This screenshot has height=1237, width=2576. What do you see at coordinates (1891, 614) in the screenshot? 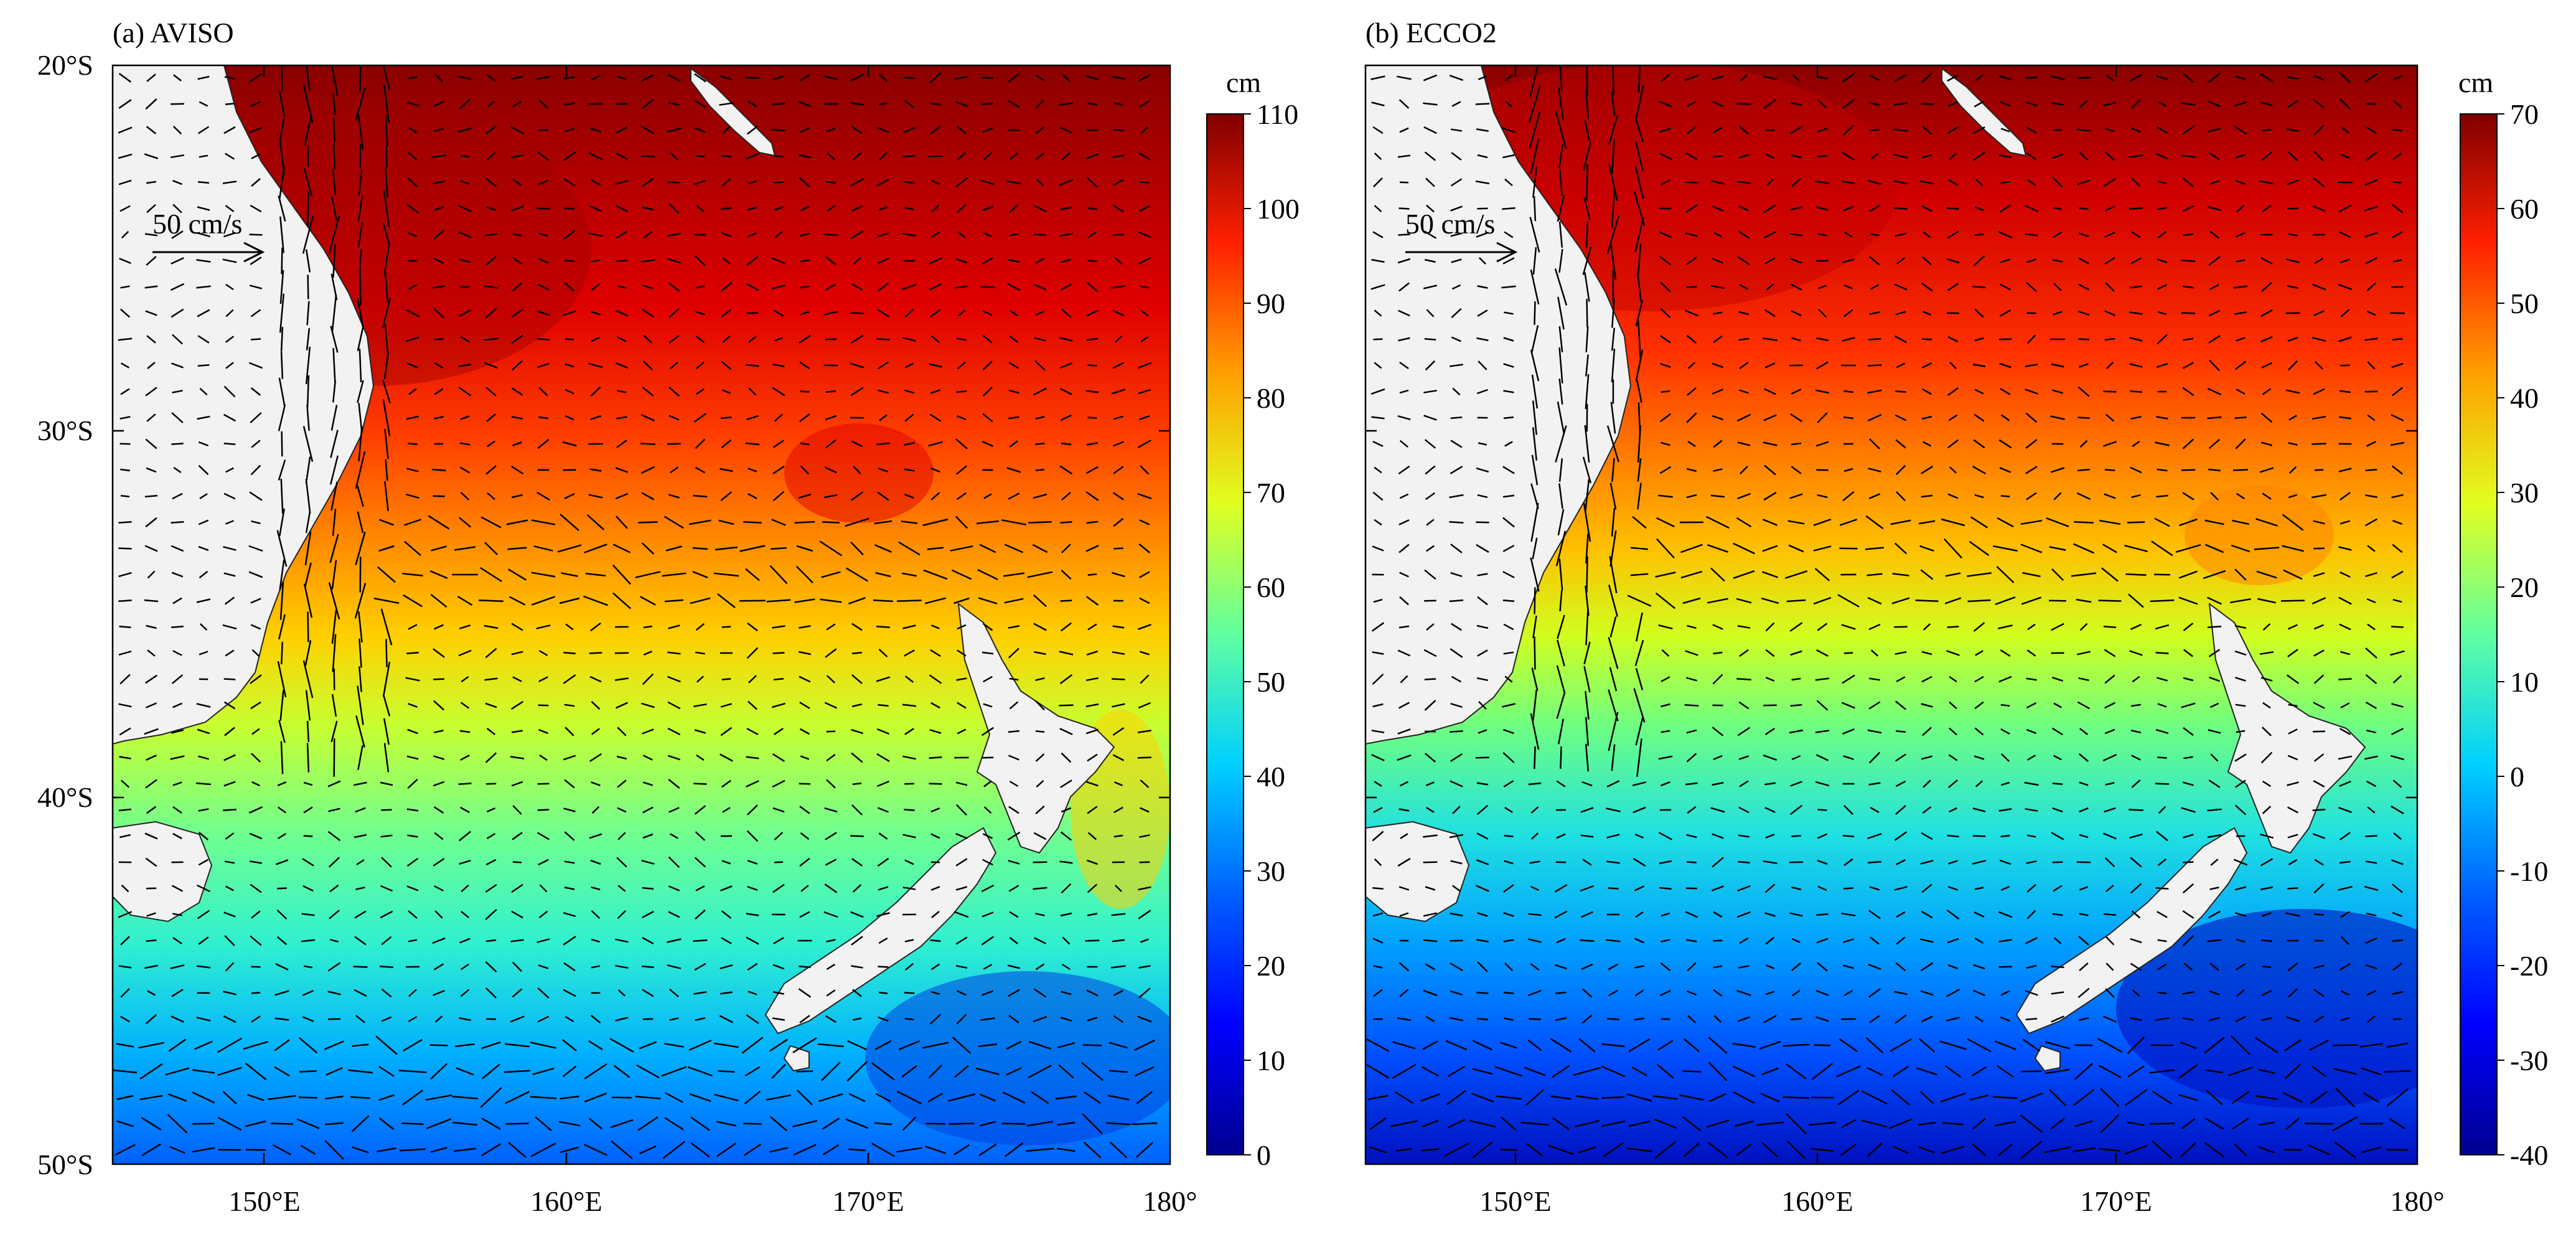
I see `latitude-ticks` at bounding box center [1891, 614].